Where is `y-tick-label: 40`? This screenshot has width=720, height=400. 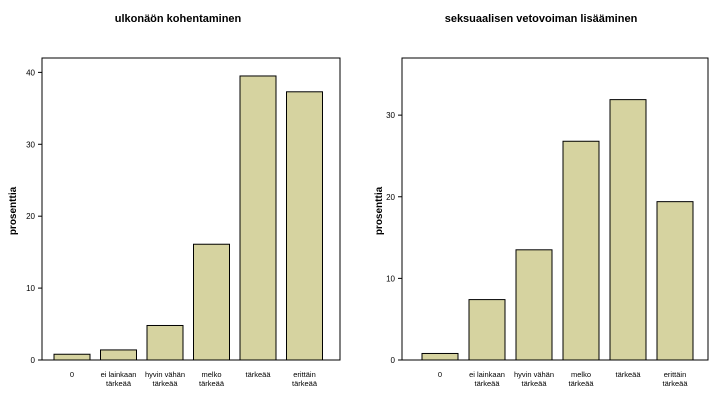
y-tick-label: 40 is located at coordinates (30, 72).